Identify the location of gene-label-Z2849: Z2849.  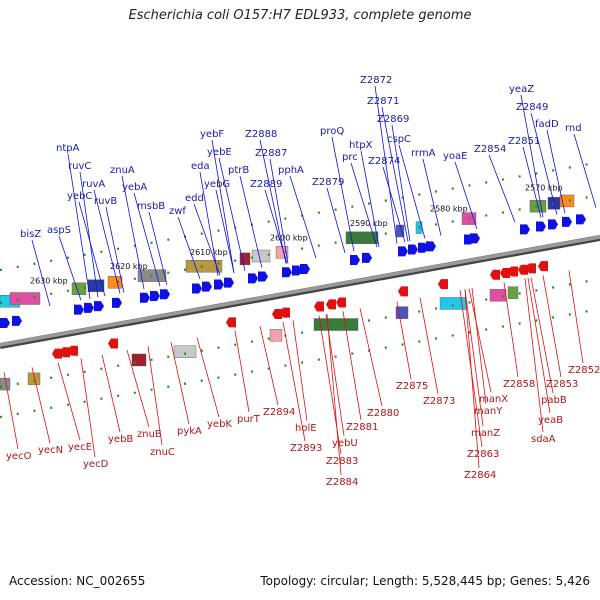
(532, 107).